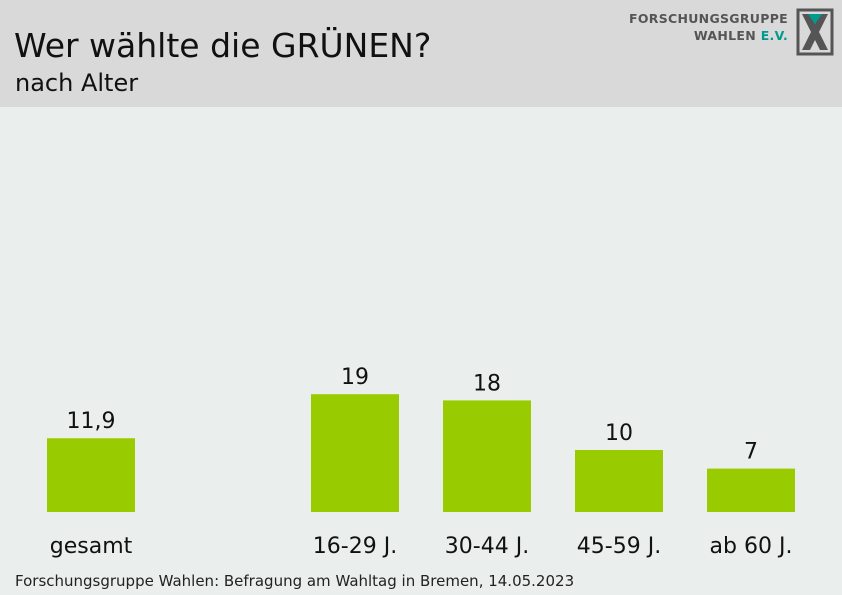  I want to click on value-label-2: 18, so click(487, 383).